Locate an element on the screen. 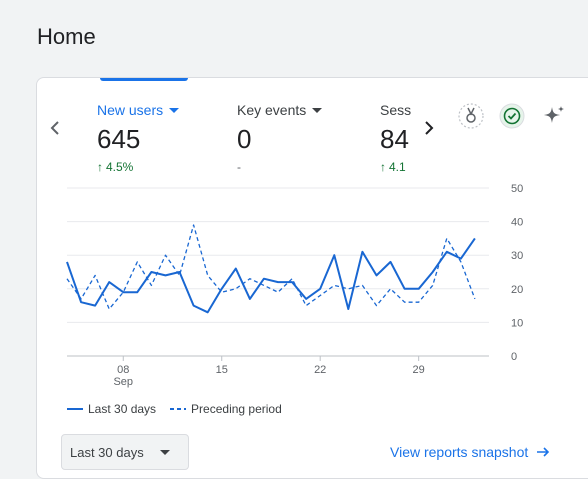 The width and height of the screenshot is (588, 479). metric-label: Key events is located at coordinates (272, 110).